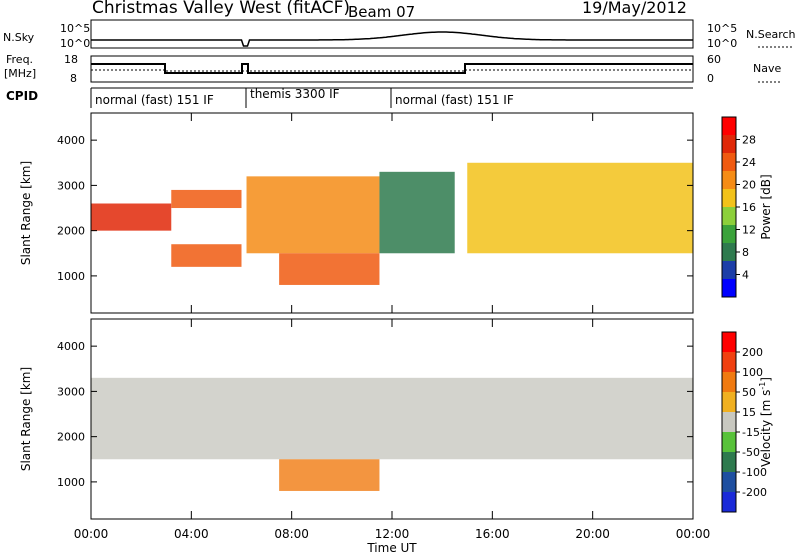 The image size is (800, 554). Describe the element at coordinates (19, 59) in the screenshot. I see `freq-label: Freq.` at that location.